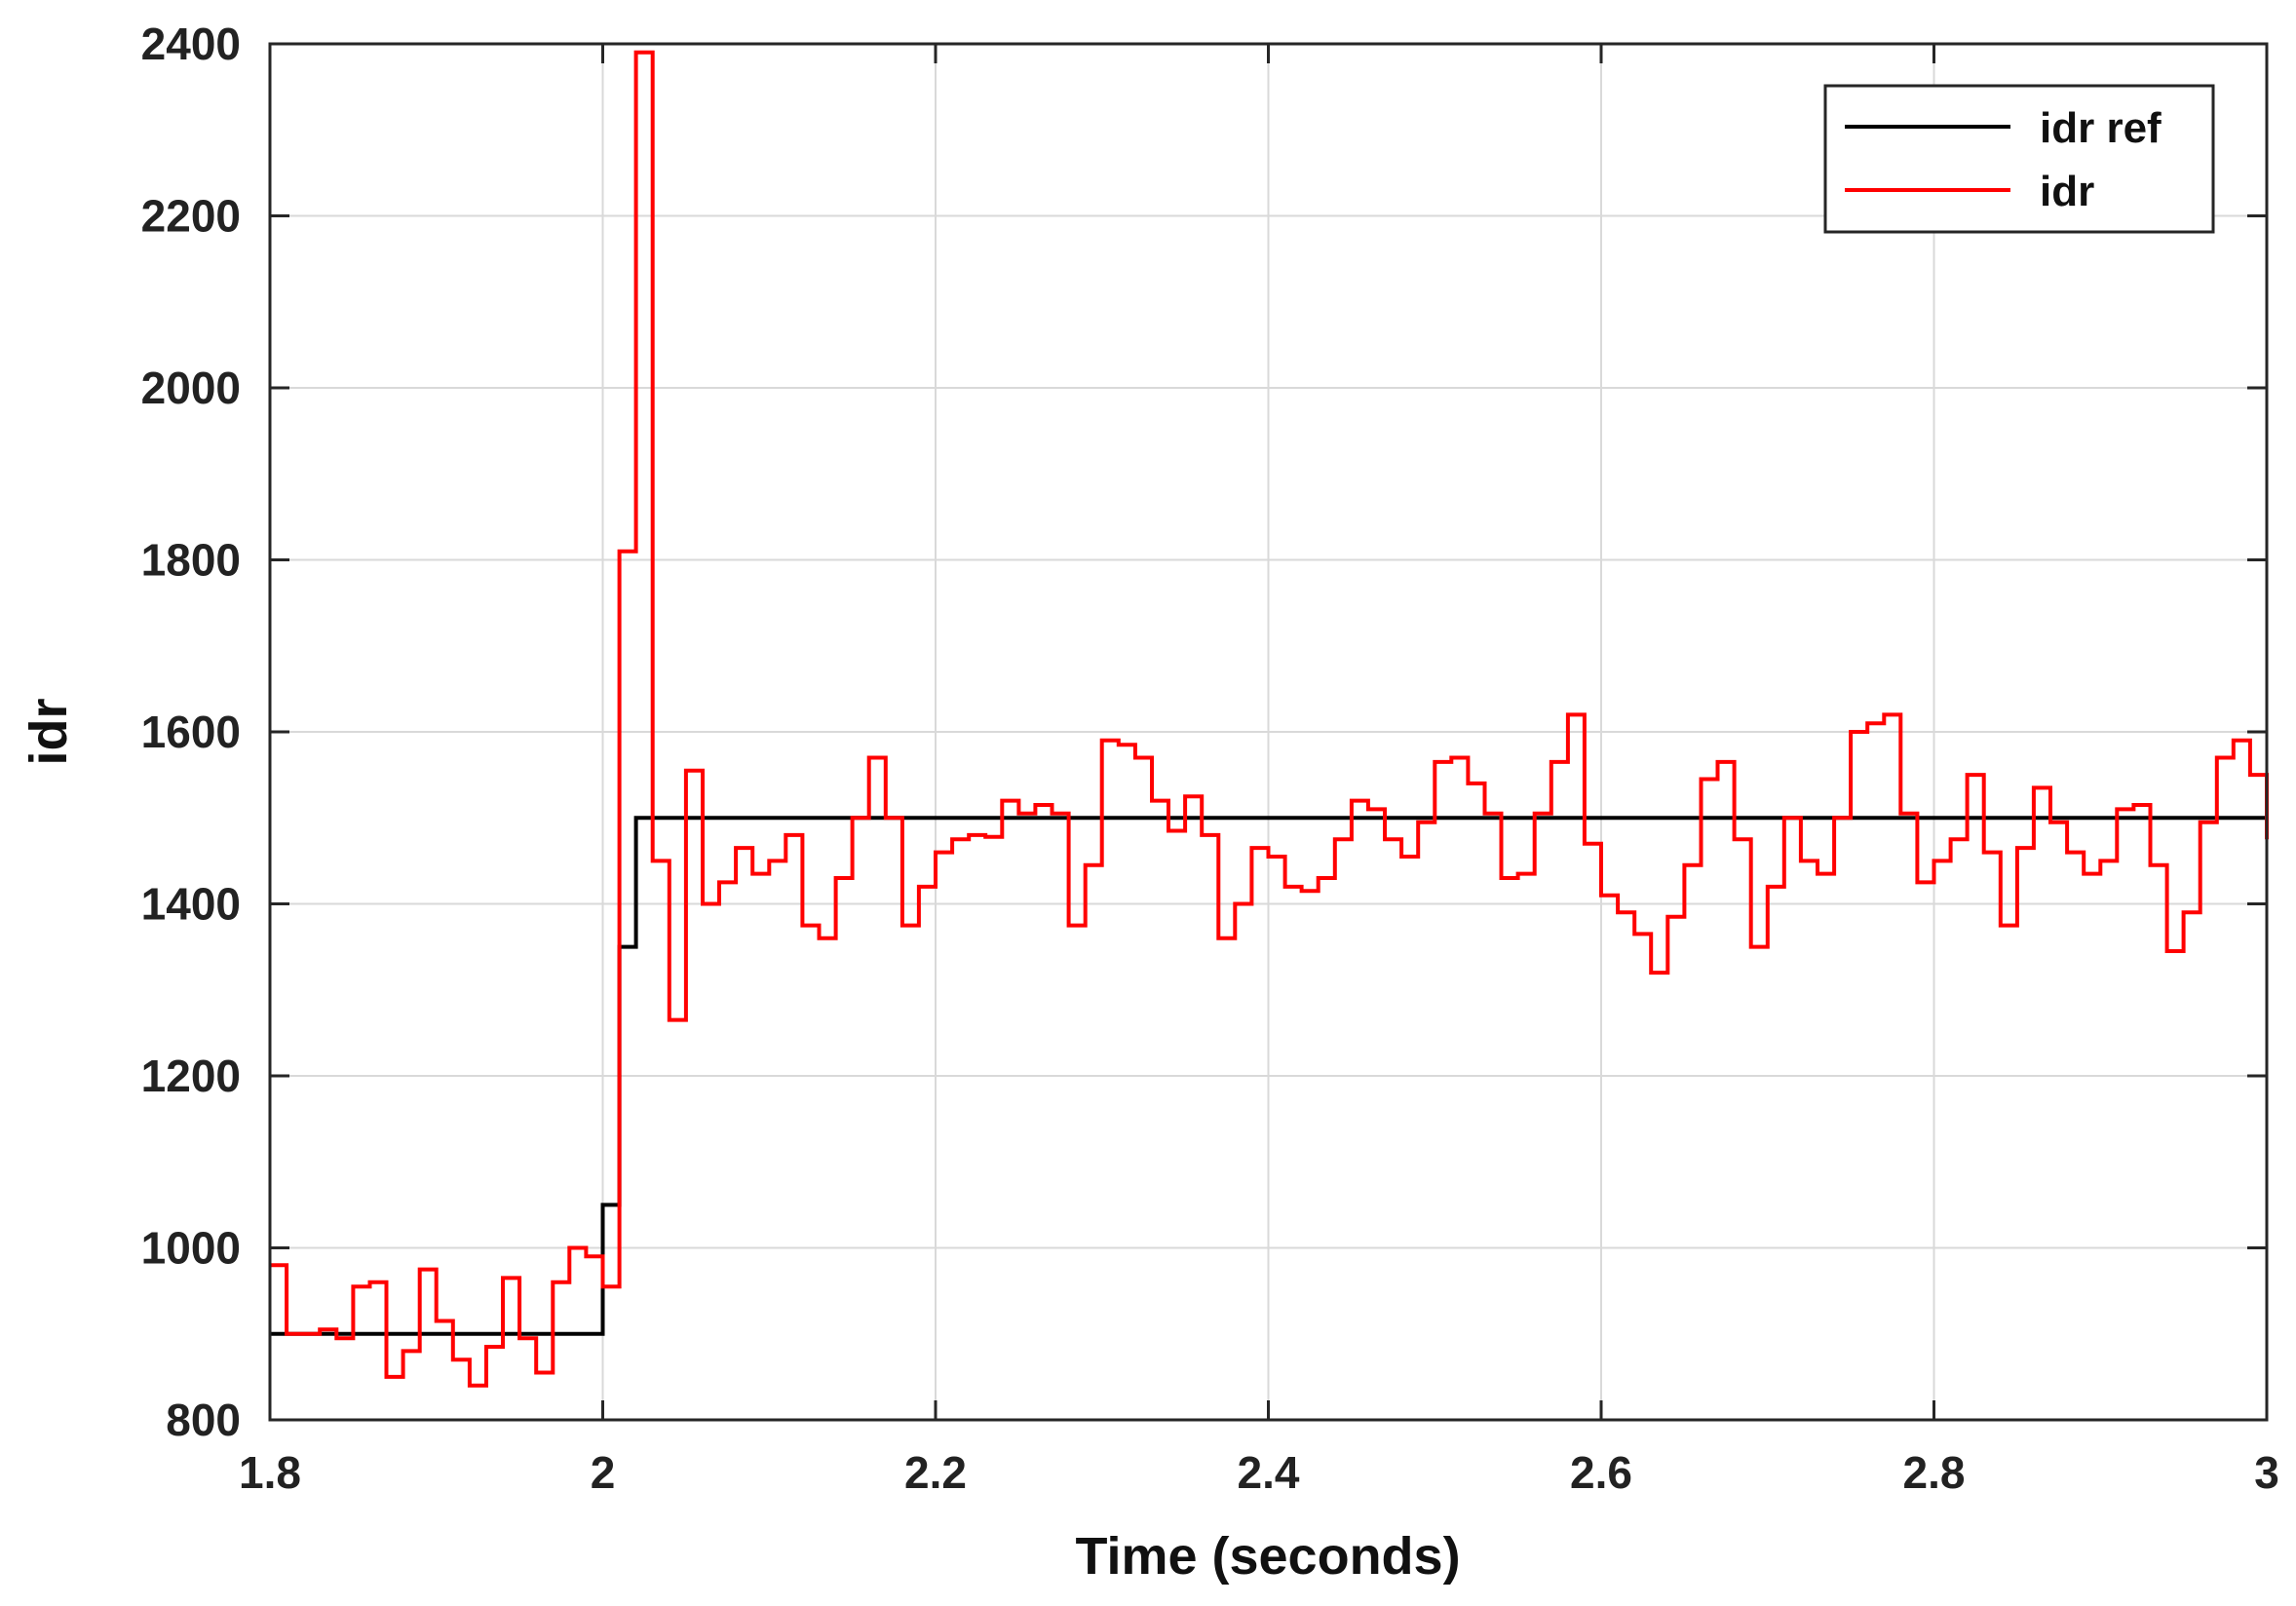 Image resolution: width=2296 pixels, height=1606 pixels. Describe the element at coordinates (191, 560) in the screenshot. I see `y-tick-label: 1800` at that location.